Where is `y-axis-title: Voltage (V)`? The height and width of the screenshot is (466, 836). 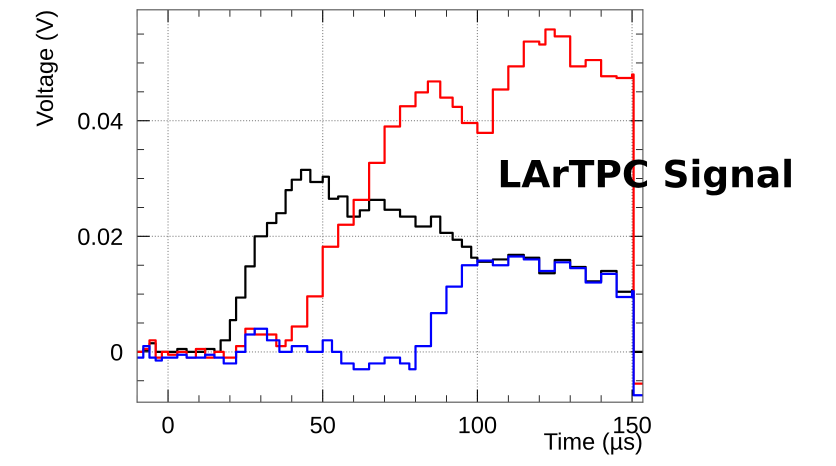
y-axis-title: Voltage (V) is located at coordinates (47, 68).